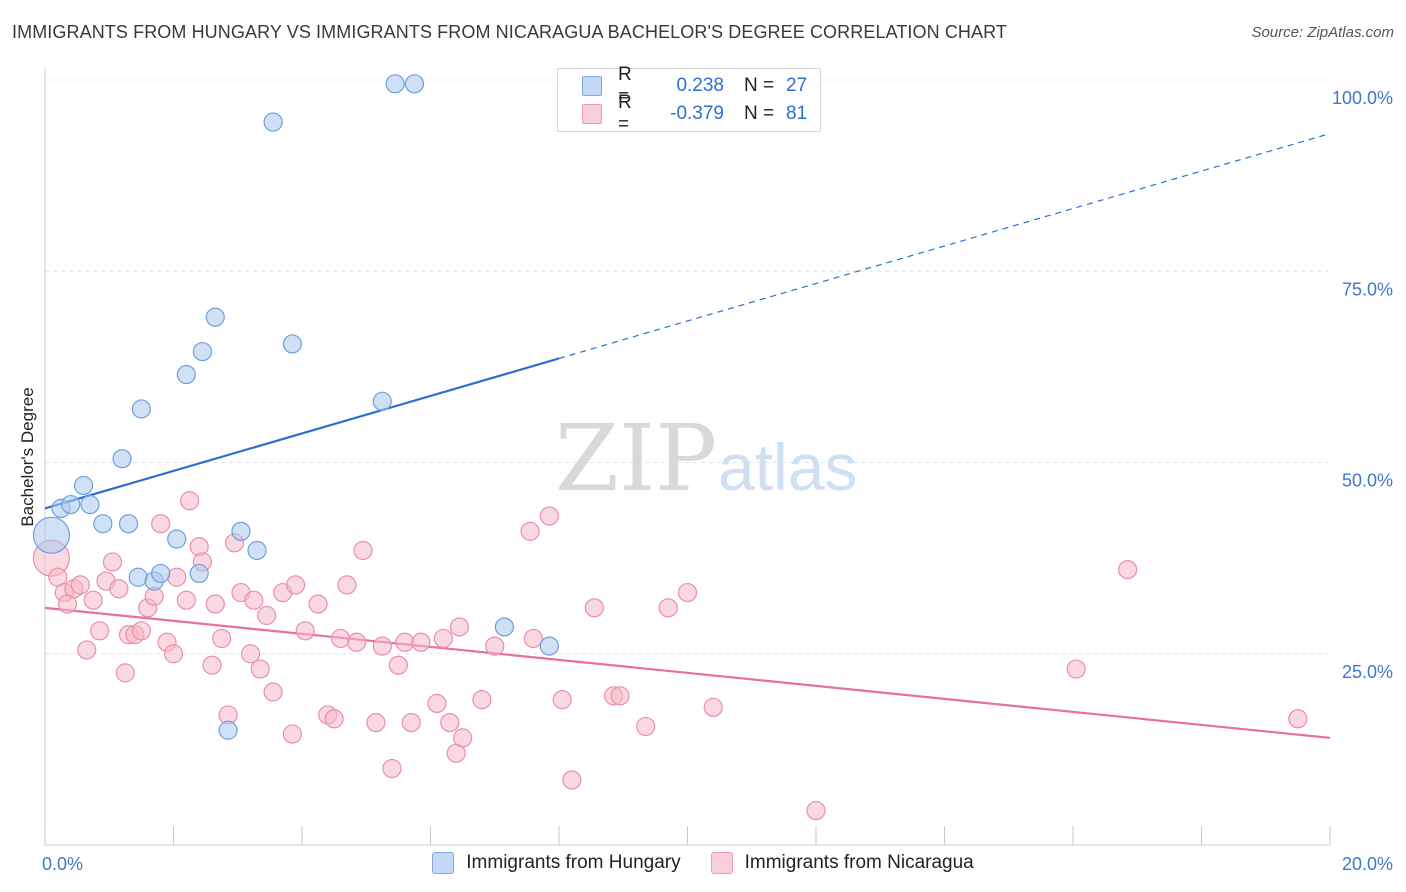  What do you see at coordinates (1322, 32) in the screenshot?
I see `source-label: Source: ZipAtlas.com` at bounding box center [1322, 32].